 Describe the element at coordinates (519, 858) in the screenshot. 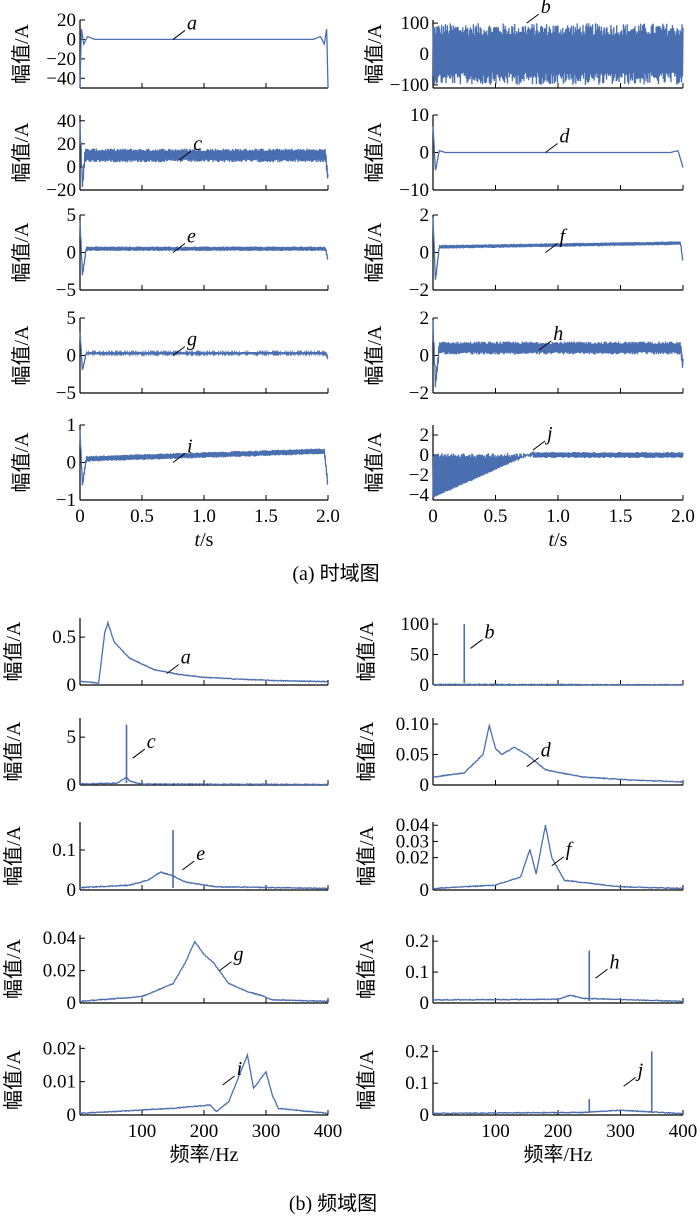

I see `panel-freq-f: 0.040.030.02 0 幅值/A f` at that location.